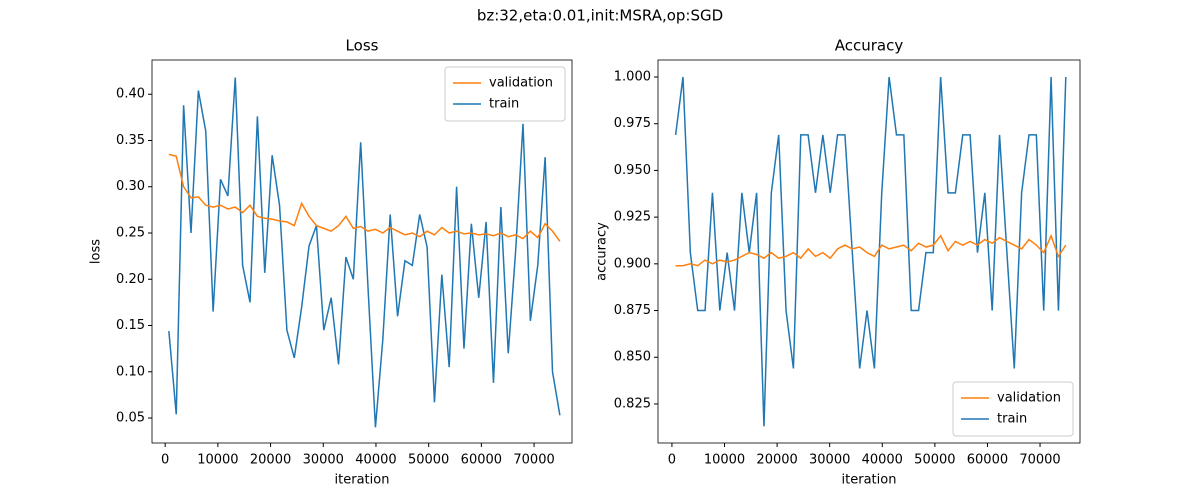  What do you see at coordinates (96, 251) in the screenshot?
I see `y-axis-label: loss` at bounding box center [96, 251].